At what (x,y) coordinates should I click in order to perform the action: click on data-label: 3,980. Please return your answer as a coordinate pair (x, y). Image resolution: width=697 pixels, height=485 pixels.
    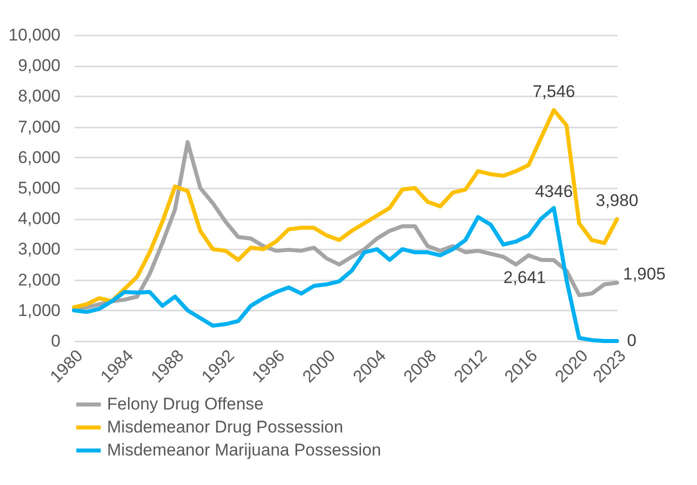
    Looking at the image, I should click on (617, 200).